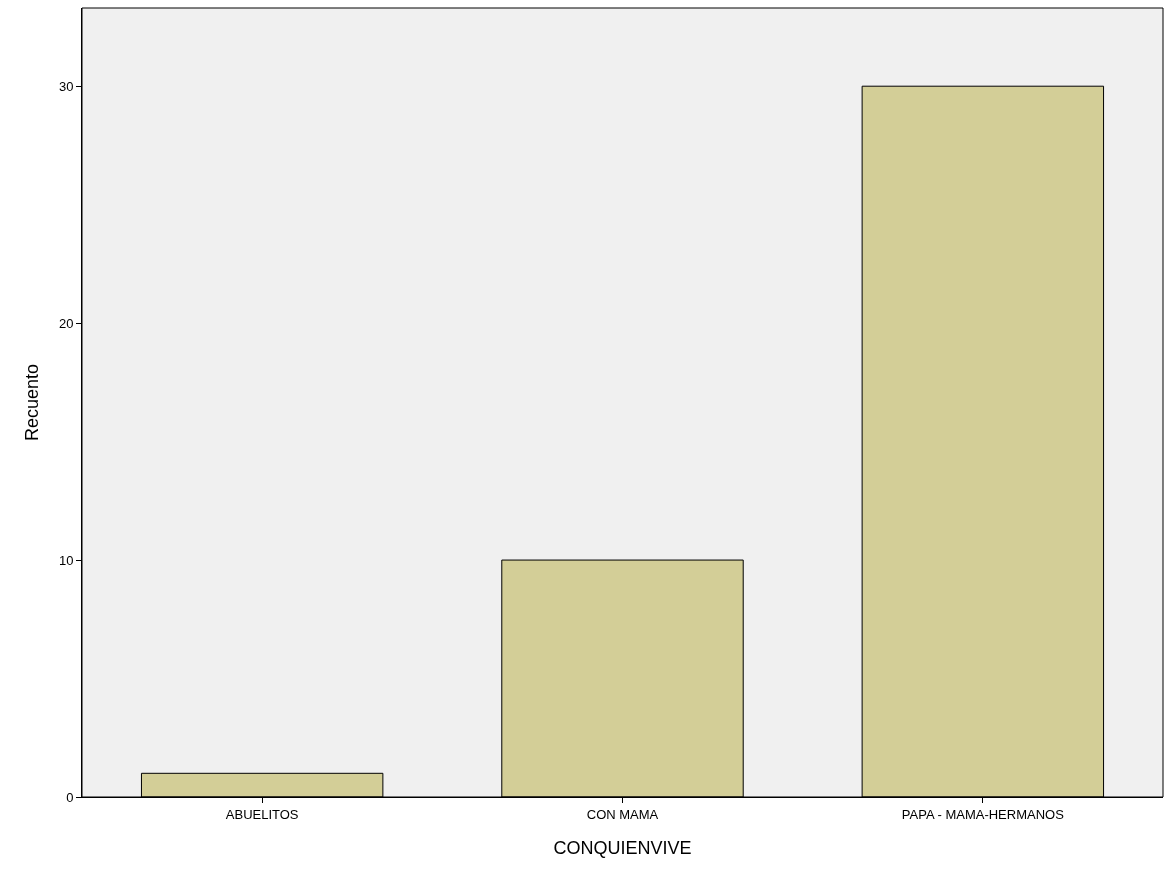 The width and height of the screenshot is (1167, 888). Describe the element at coordinates (983, 814) in the screenshot. I see `x-tick-label: PAPA - MAMA-HERMANOS` at that location.